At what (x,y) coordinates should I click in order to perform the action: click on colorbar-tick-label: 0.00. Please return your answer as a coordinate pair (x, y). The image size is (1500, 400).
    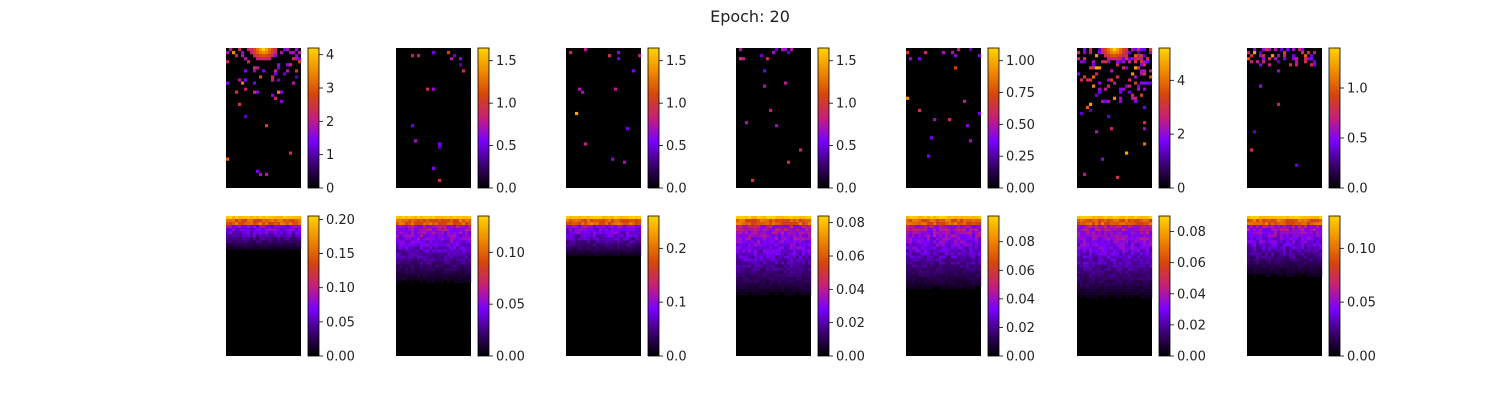
    Looking at the image, I should click on (1020, 357).